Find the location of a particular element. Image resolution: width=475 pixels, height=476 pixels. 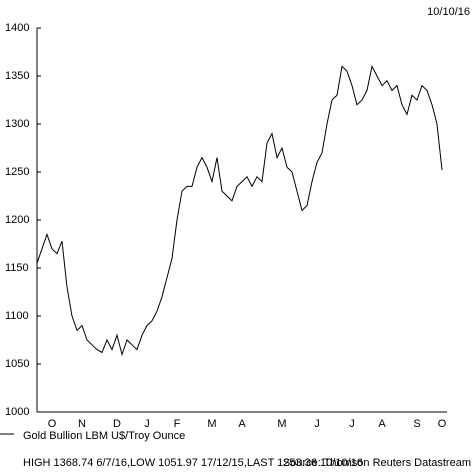

x-tick-label: F is located at coordinates (177, 424).